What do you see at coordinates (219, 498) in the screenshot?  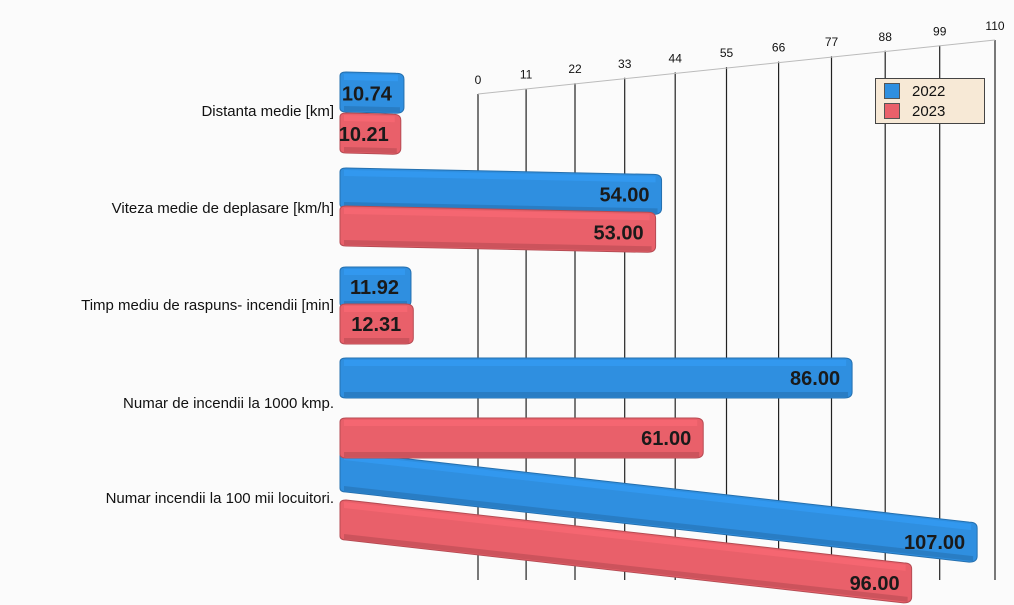 I see `category-label: Numar incendii la 100 mii locuitori.` at bounding box center [219, 498].